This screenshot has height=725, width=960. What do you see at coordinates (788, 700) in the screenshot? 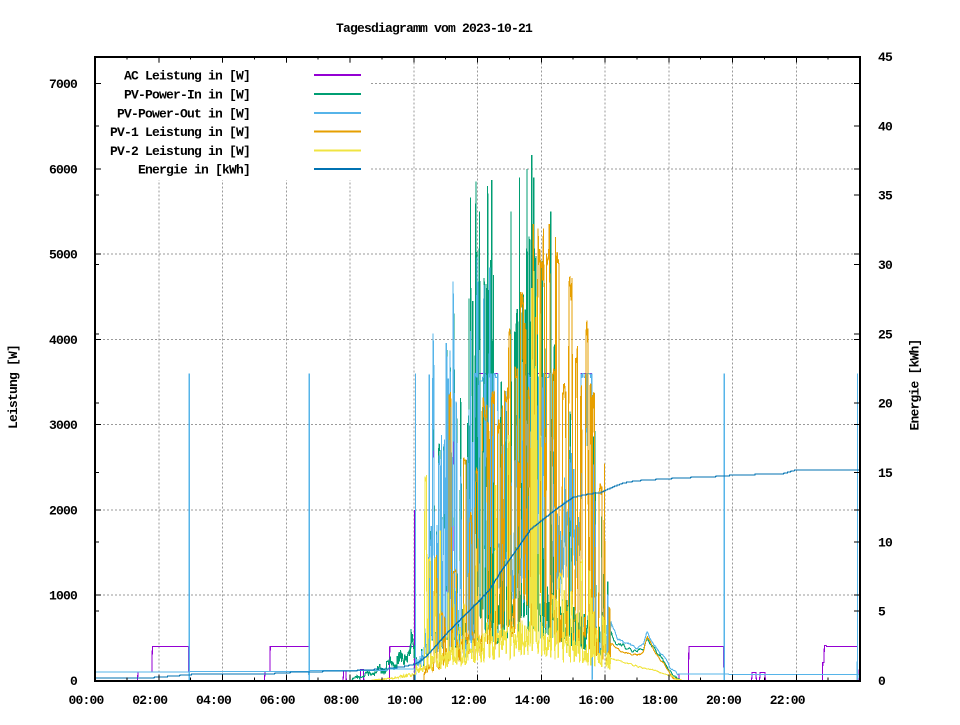
I see `svg-text: 22:00` at bounding box center [788, 700].